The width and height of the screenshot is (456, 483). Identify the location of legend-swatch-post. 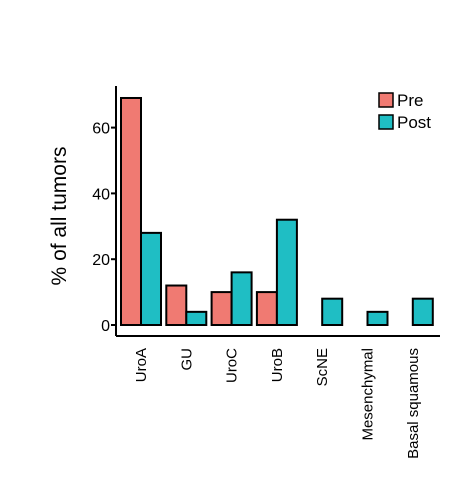
(386, 122).